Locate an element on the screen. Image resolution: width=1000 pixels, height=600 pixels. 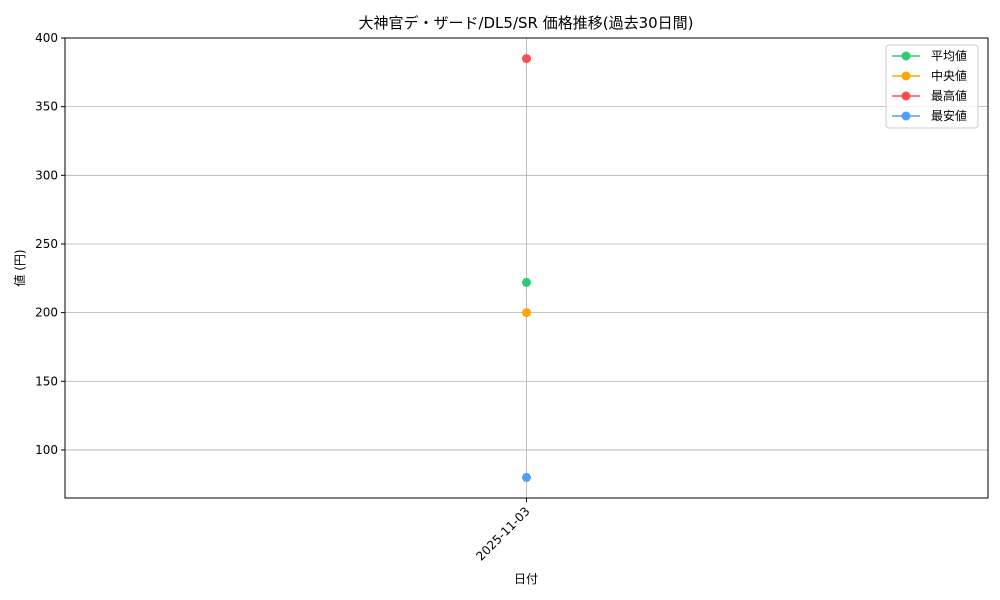
chart-title: 大神官デ・ザード/DL5/SR 価格推移(過去30日間) is located at coordinates (525, 23).